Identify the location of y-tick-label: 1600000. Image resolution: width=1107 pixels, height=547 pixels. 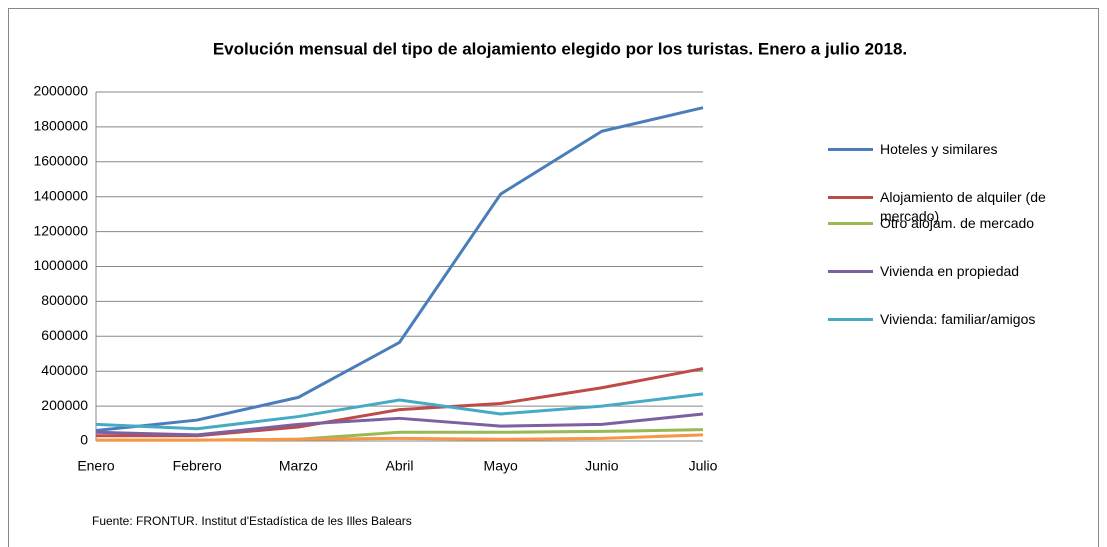
(60, 161).